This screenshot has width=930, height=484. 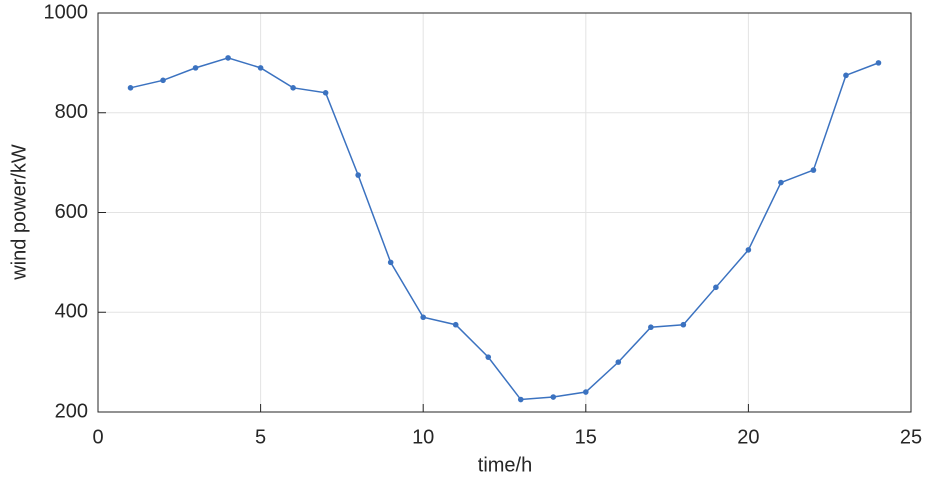 I want to click on x-tick-label: 15, so click(x=586, y=437).